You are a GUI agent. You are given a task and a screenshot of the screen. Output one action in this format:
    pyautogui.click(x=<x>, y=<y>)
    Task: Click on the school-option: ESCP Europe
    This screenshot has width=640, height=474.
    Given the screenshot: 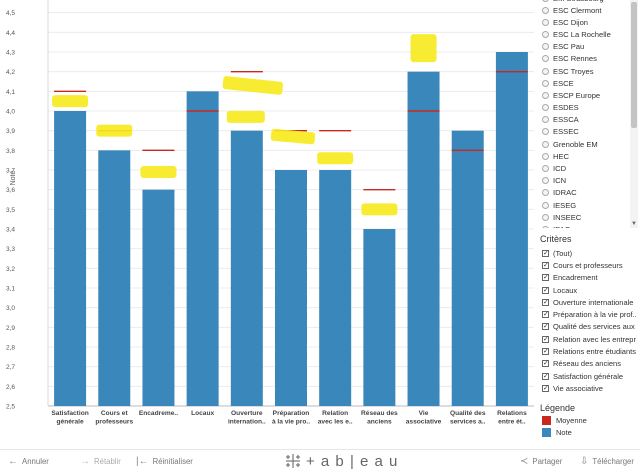 What is the action you would take?
    pyautogui.click(x=583, y=95)
    